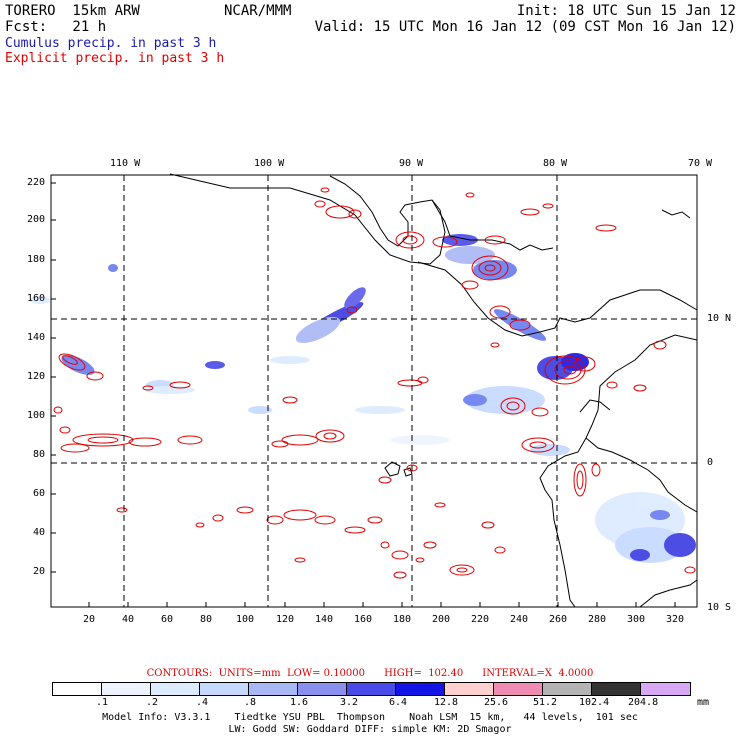 Image resolution: width=740 pixels, height=740 pixels. What do you see at coordinates (245, 619) in the screenshot?
I see `x-tick: 100` at bounding box center [245, 619].